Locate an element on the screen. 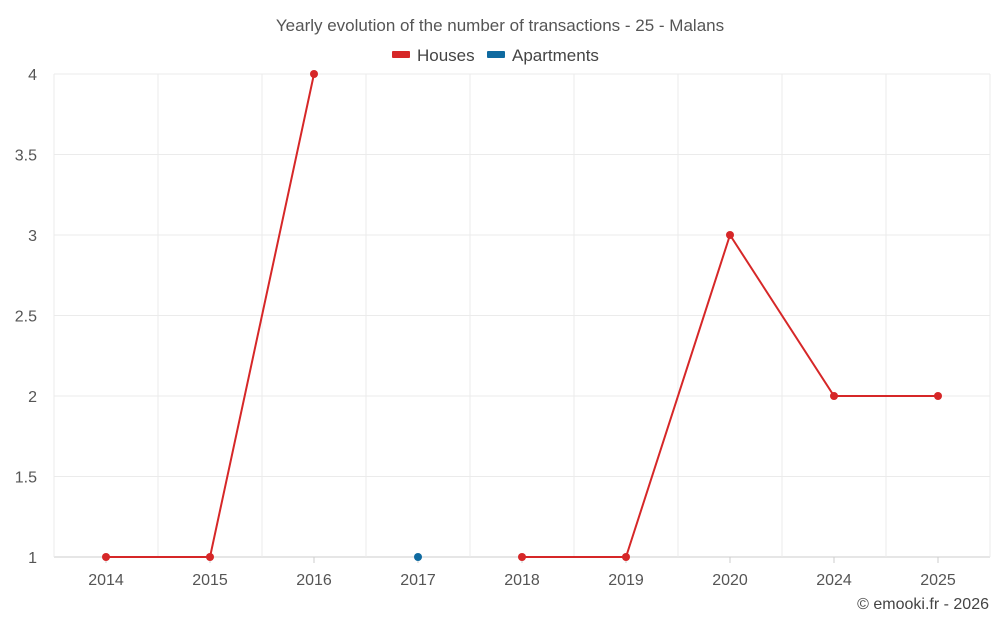 This screenshot has width=1000, height=625. data-point-houses-2018 is located at coordinates (522, 557).